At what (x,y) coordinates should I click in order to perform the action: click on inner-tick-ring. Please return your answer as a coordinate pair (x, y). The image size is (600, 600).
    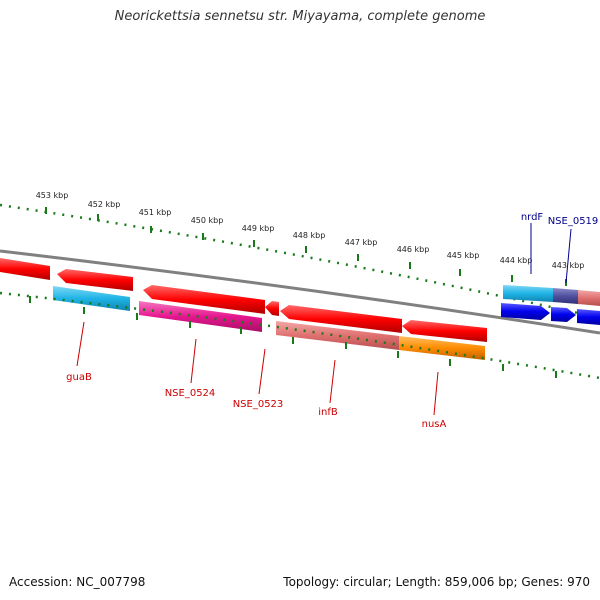
    Looking at the image, I should click on (300, 335).